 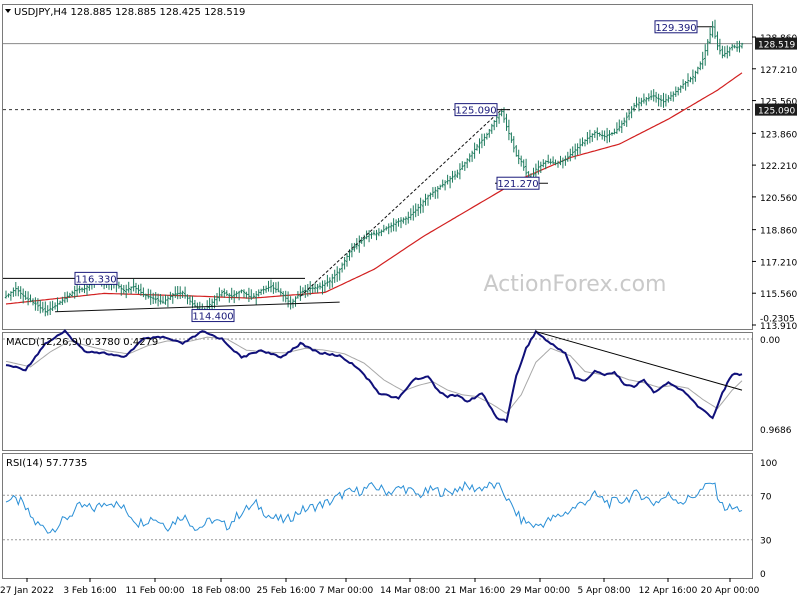 What do you see at coordinates (197, 307) in the screenshot?
I see `support-trendline` at bounding box center [197, 307].